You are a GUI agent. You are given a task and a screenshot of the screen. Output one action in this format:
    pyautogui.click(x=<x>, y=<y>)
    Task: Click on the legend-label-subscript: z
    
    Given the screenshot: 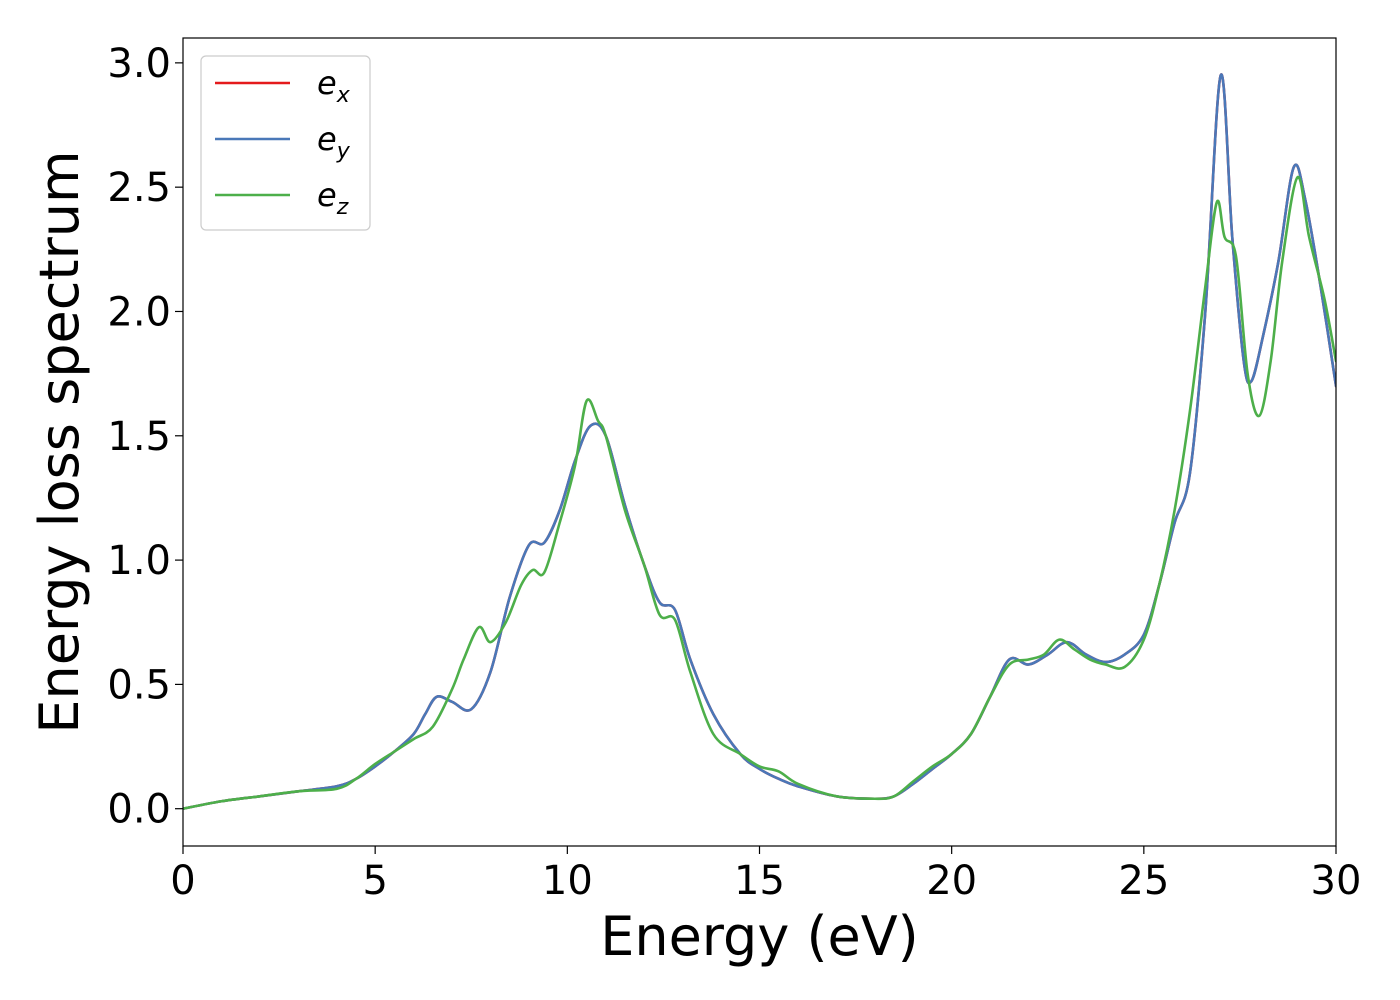 What is the action you would take?
    pyautogui.click(x=342, y=207)
    